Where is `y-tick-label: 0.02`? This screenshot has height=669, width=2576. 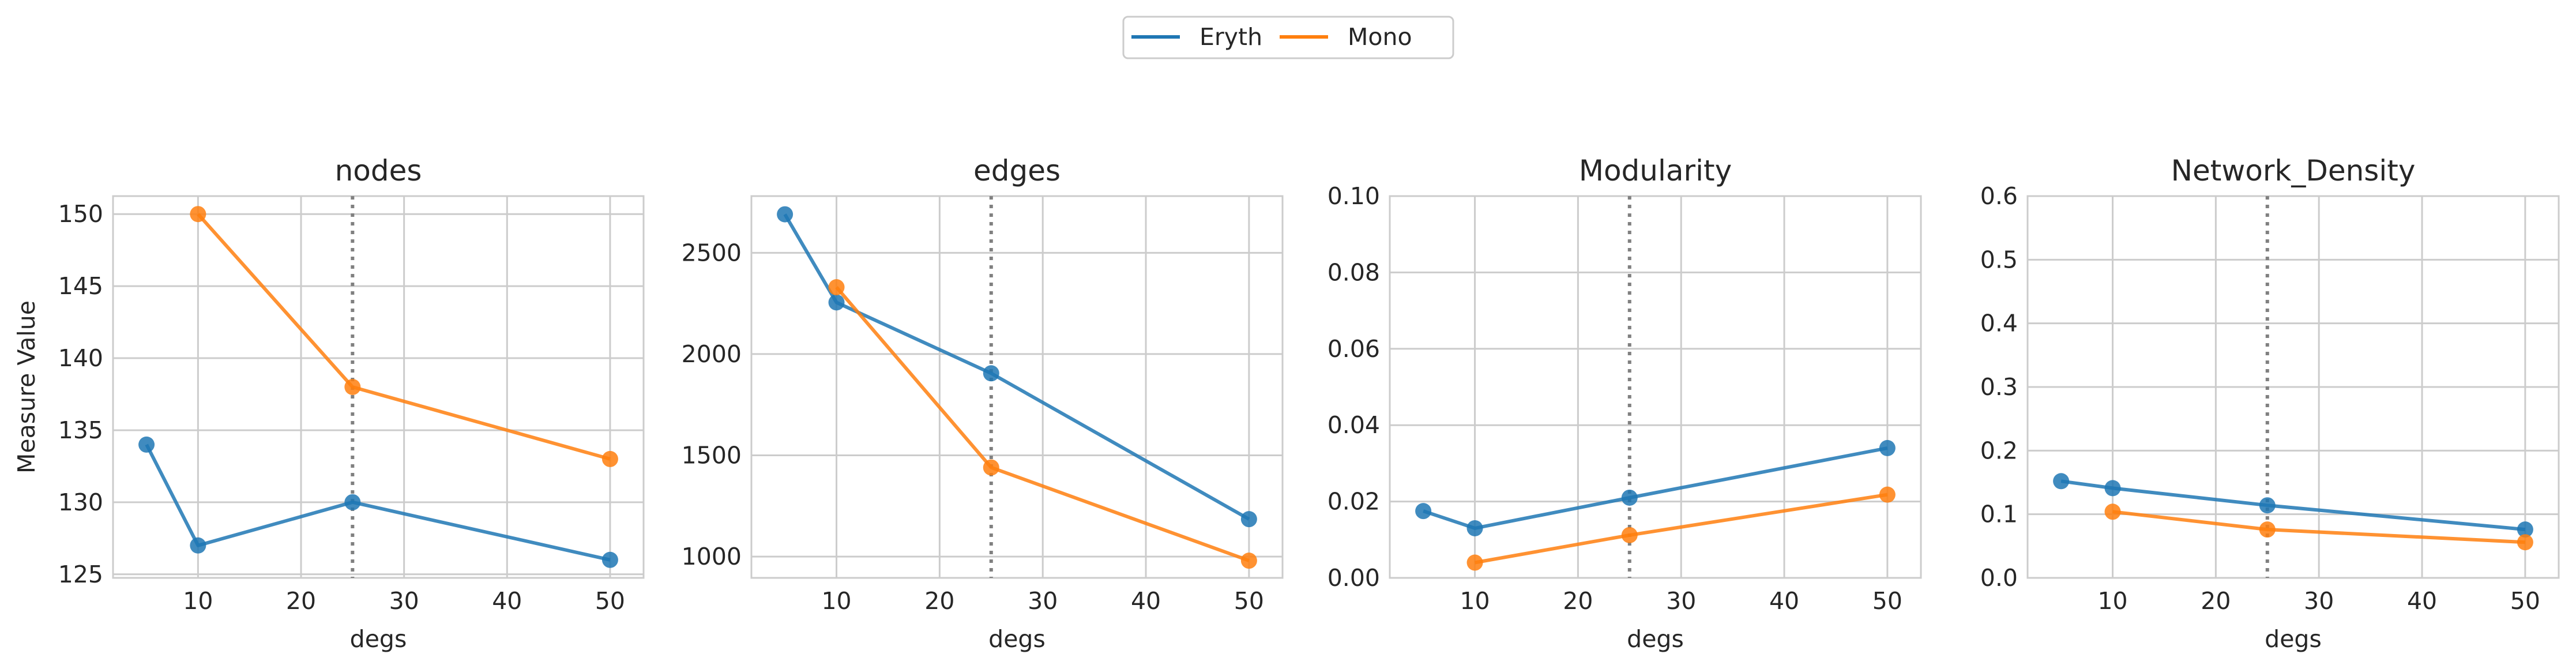
y-tick-label: 0.02 is located at coordinates (1354, 502).